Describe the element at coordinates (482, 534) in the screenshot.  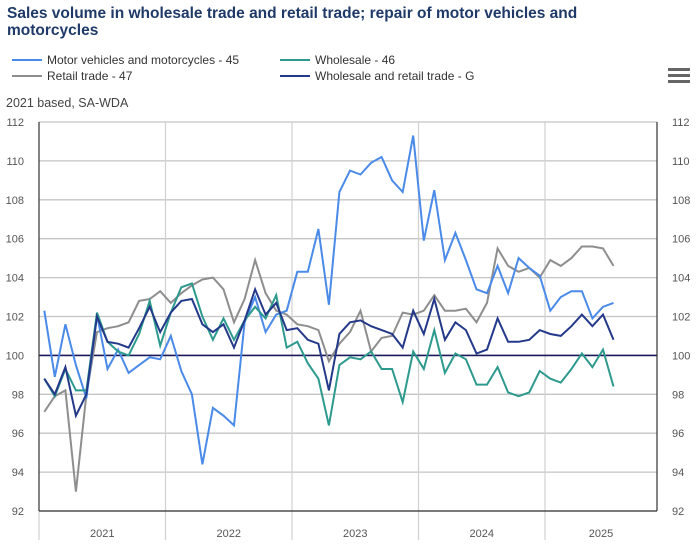
I see `x-tick-label: 2024` at that location.